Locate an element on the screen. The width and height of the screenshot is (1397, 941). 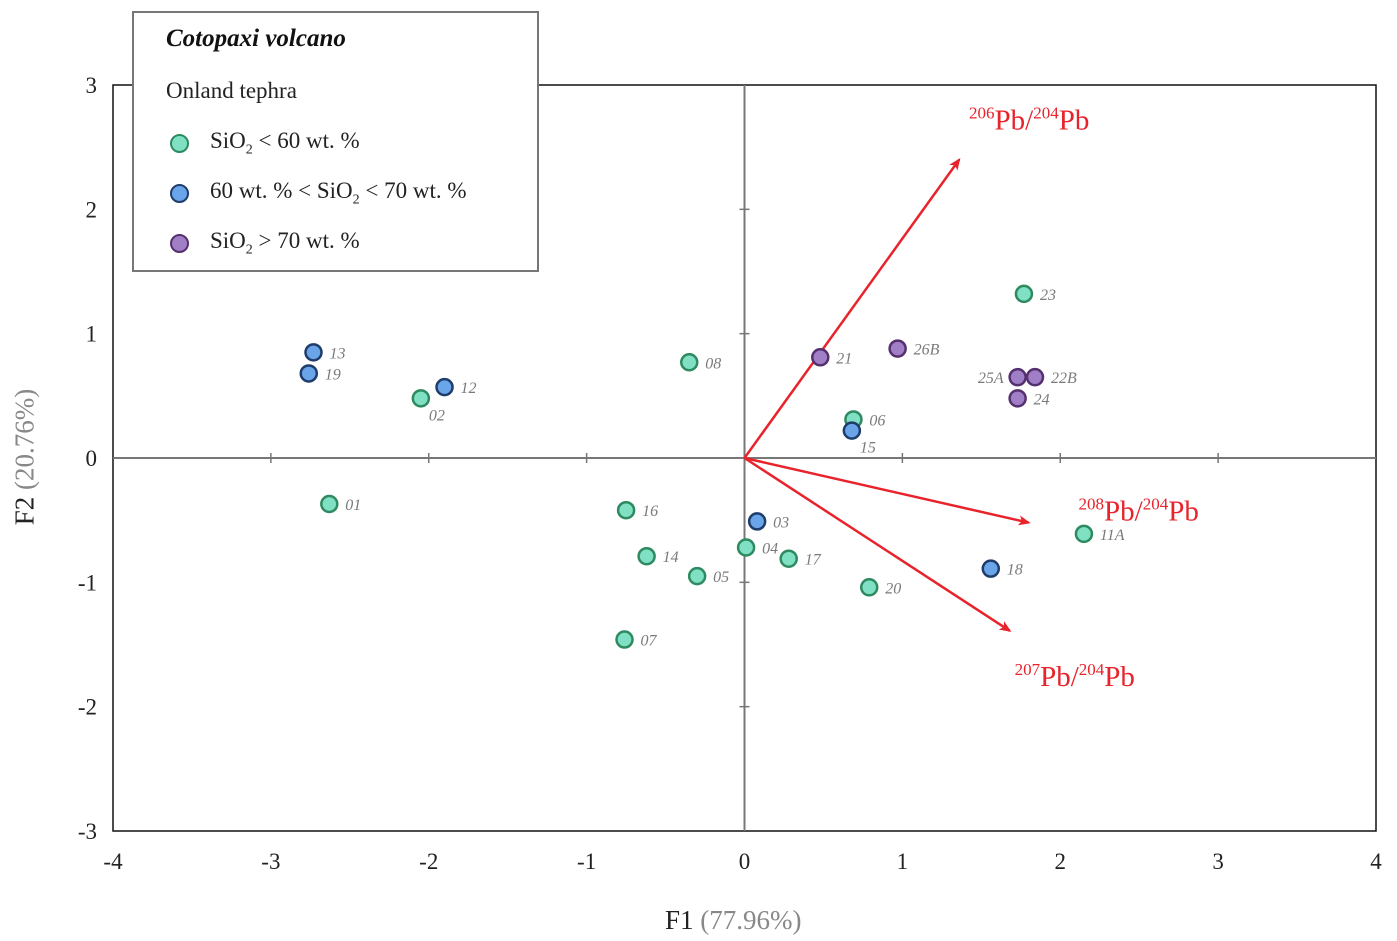
y-tick-label: 1 is located at coordinates (92, 334).